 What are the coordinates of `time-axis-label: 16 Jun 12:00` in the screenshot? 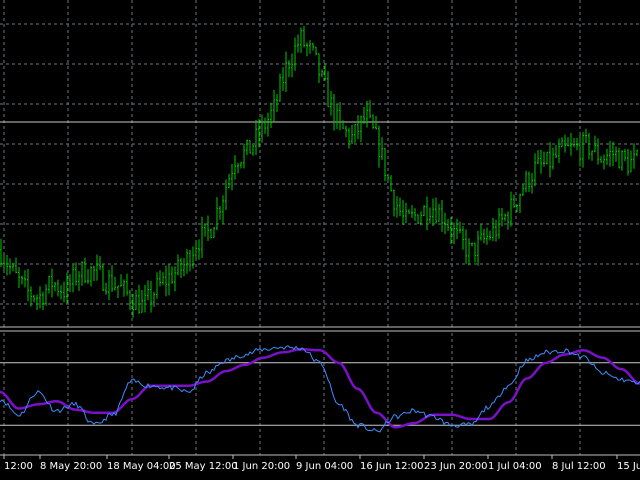 It's located at (392, 466).